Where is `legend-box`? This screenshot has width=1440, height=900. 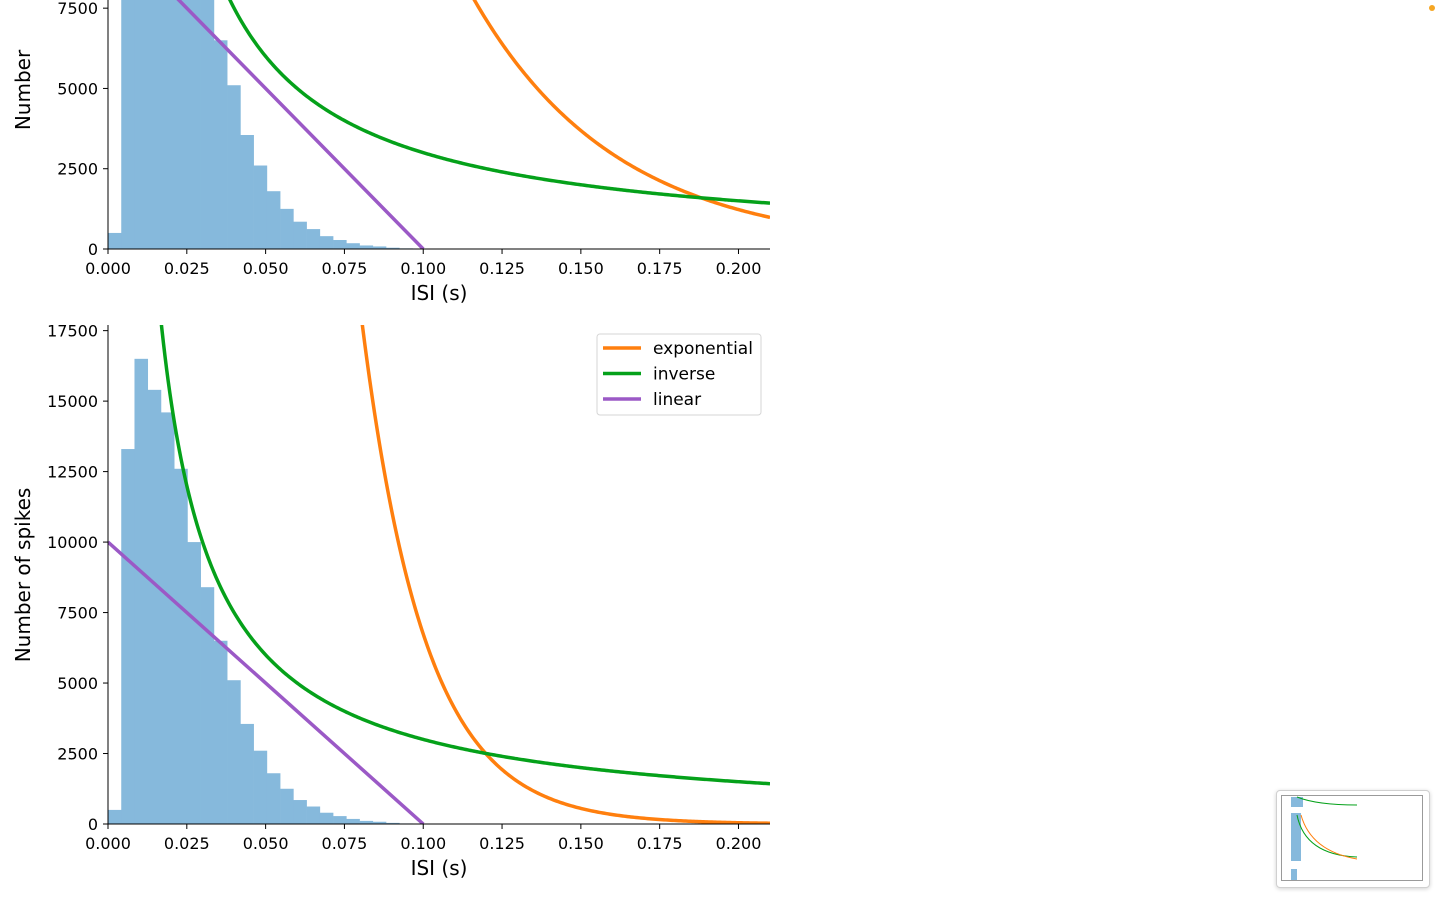 legend-box is located at coordinates (679, 374).